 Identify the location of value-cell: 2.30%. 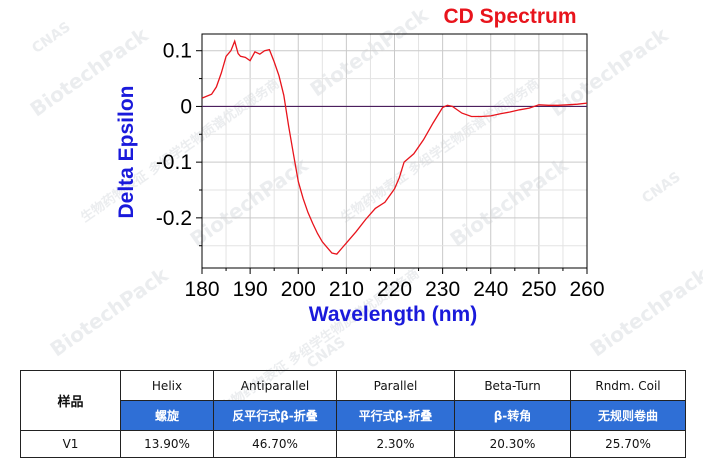
(395, 444).